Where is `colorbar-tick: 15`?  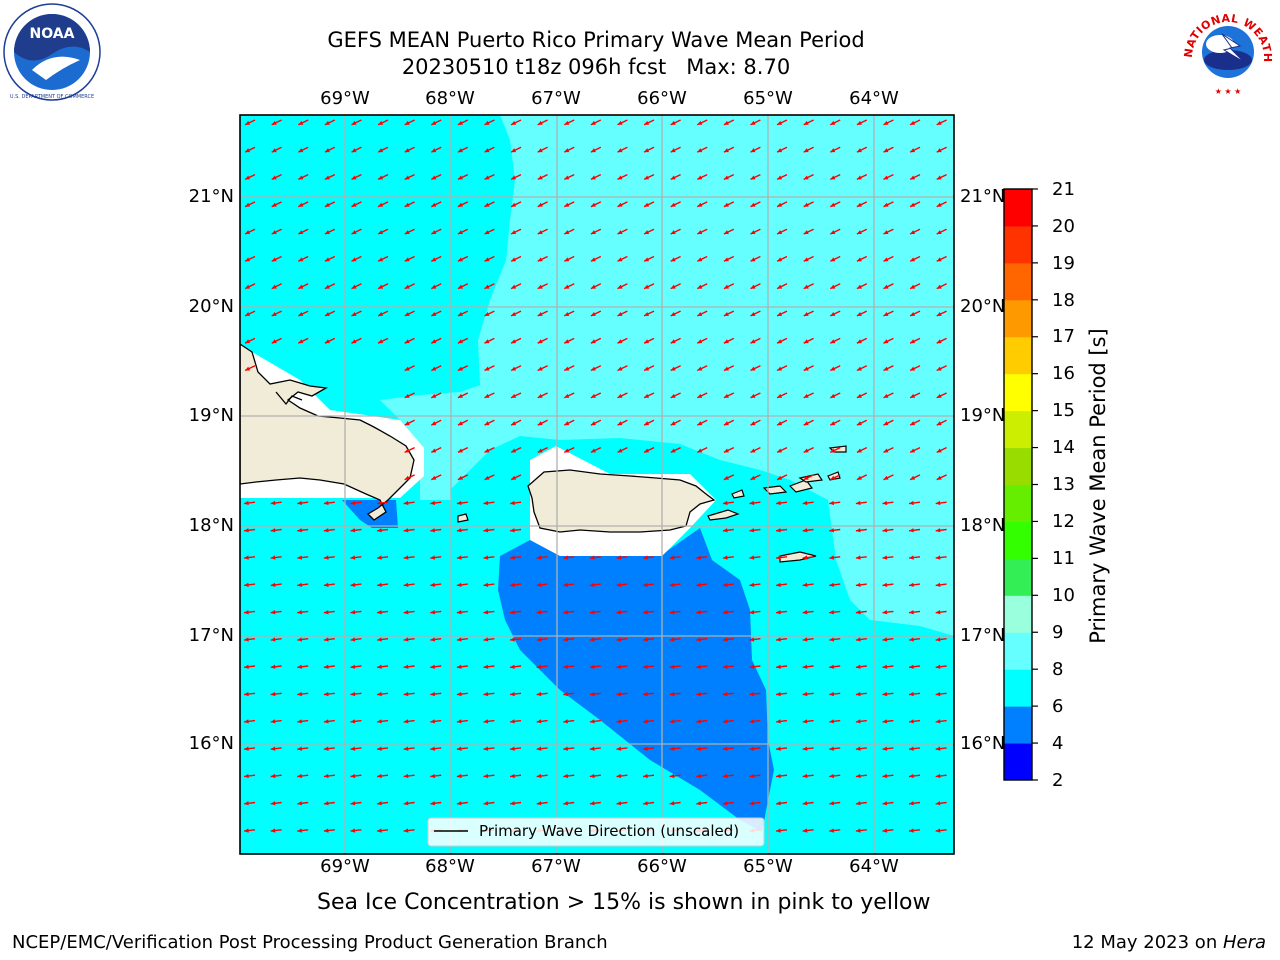 colorbar-tick: 15 is located at coordinates (1063, 410).